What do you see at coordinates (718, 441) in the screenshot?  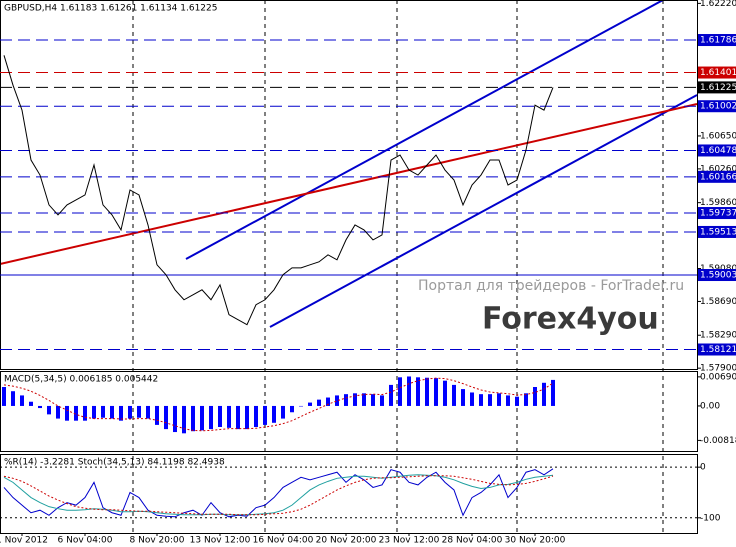 I see `y-tick-label: -0.00818` at bounding box center [718, 441].